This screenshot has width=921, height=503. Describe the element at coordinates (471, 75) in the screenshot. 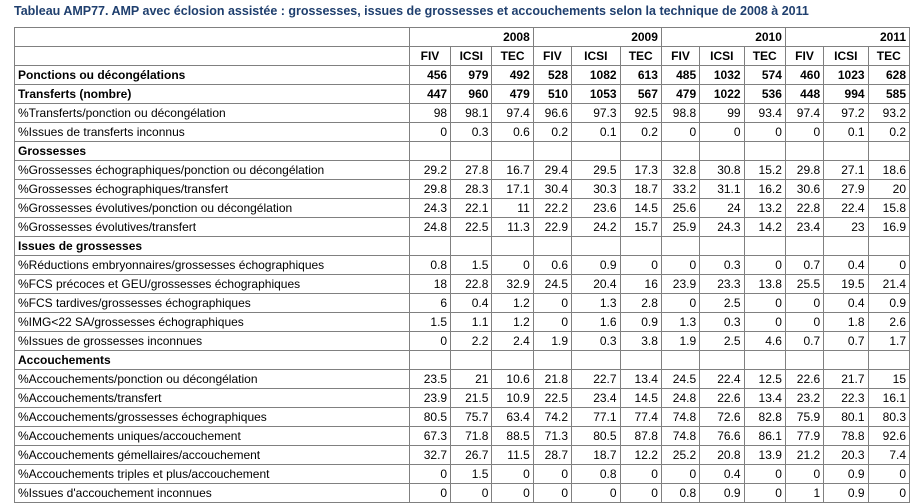

I see `value-cell: 979` at that location.